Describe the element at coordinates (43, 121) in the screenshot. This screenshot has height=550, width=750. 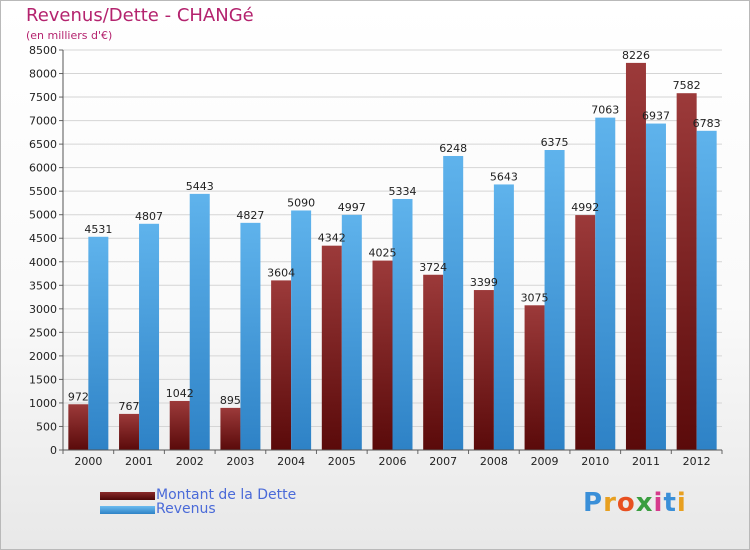
I see `y-tick-label: 7000` at that location.